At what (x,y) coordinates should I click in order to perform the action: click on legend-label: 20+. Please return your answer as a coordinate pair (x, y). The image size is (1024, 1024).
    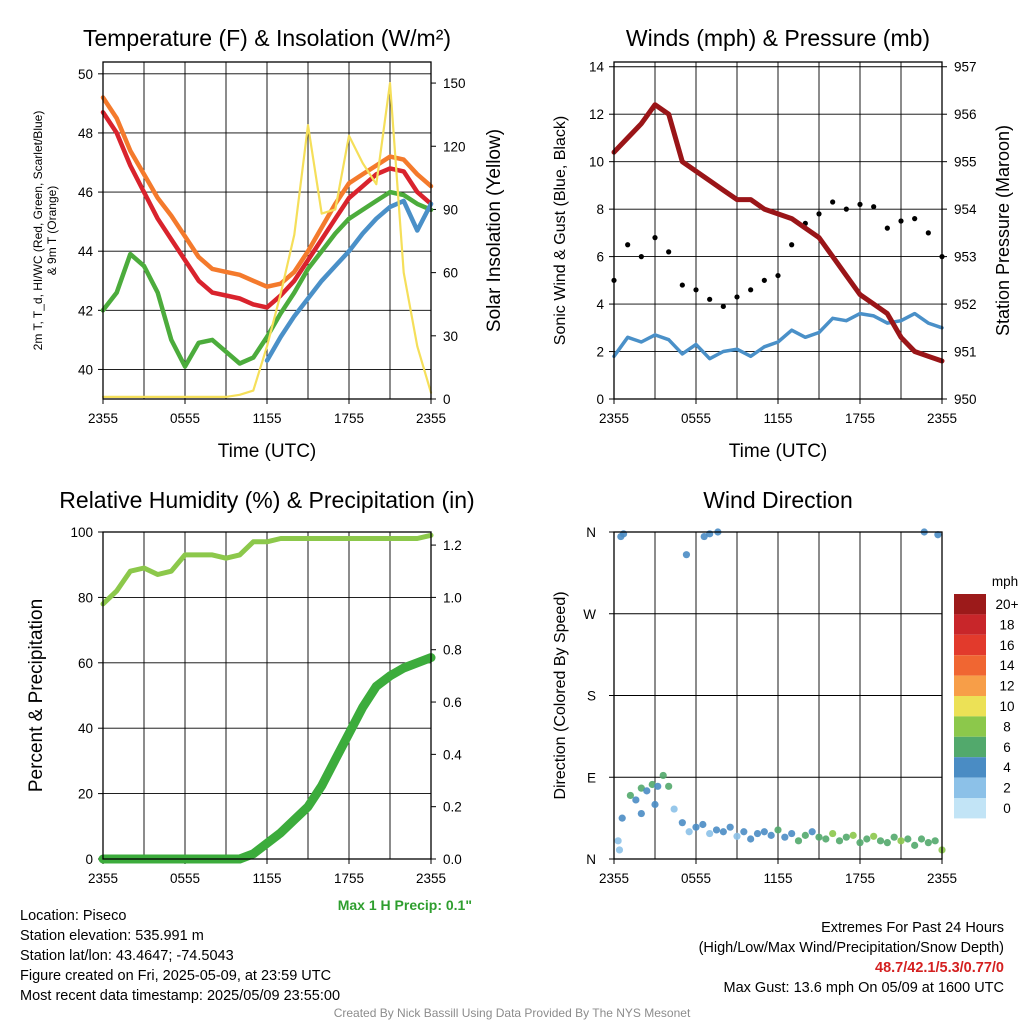
    Looking at the image, I should click on (1007, 604).